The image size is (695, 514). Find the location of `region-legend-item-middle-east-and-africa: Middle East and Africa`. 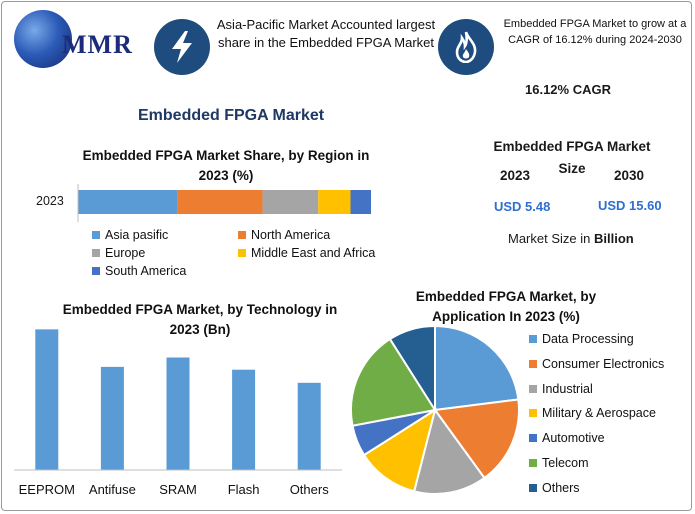

region-legend-item-middle-east-and-africa: Middle East and Africa is located at coordinates (306, 253).